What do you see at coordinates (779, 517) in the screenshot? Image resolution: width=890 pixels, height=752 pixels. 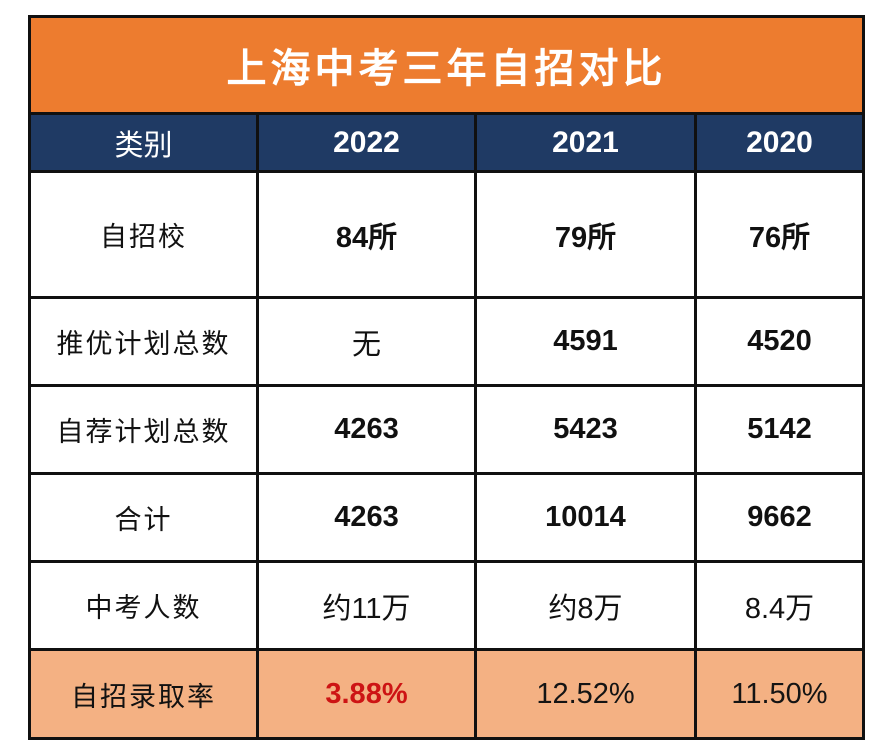 I see `cell-heji-2020: 9662` at bounding box center [779, 517].